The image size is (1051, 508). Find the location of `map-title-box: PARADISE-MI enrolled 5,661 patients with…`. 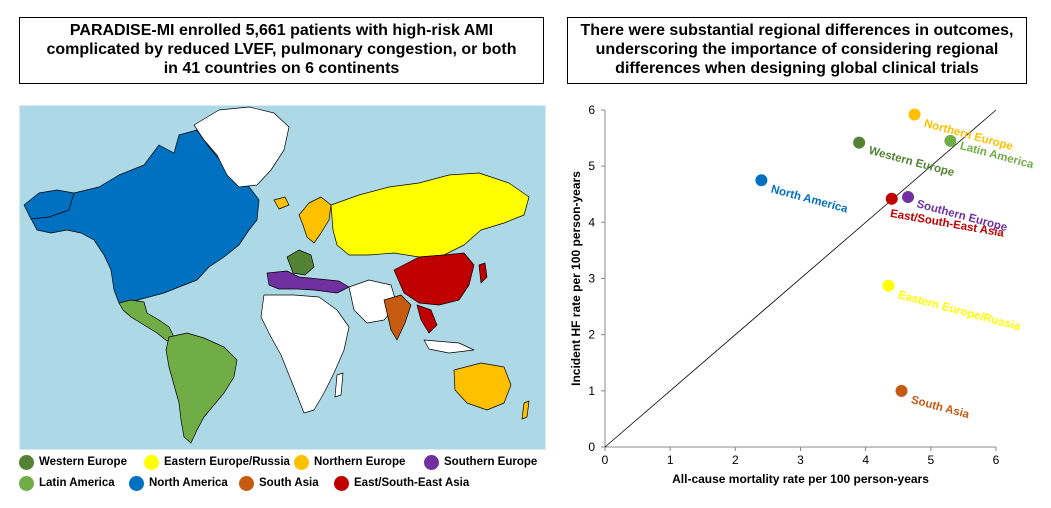

map-title-box: PARADISE-MI enrolled 5,661 patients with… is located at coordinates (281, 50).